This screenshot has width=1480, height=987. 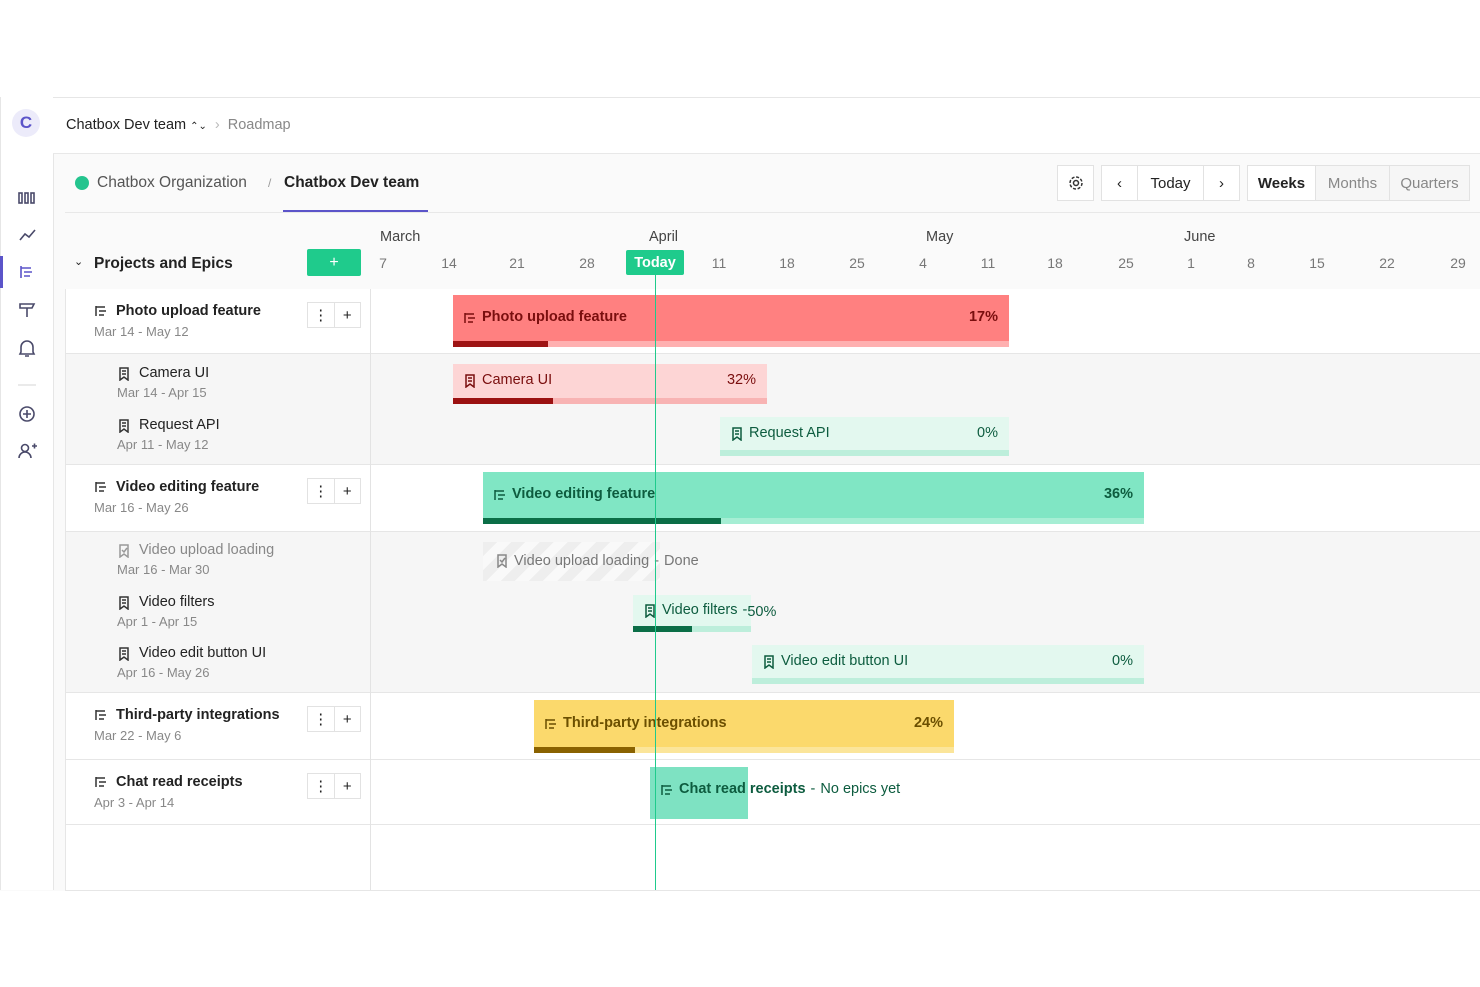 What do you see at coordinates (134, 802) in the screenshot?
I see `project-dates: Apr 3 - Apr 14` at bounding box center [134, 802].